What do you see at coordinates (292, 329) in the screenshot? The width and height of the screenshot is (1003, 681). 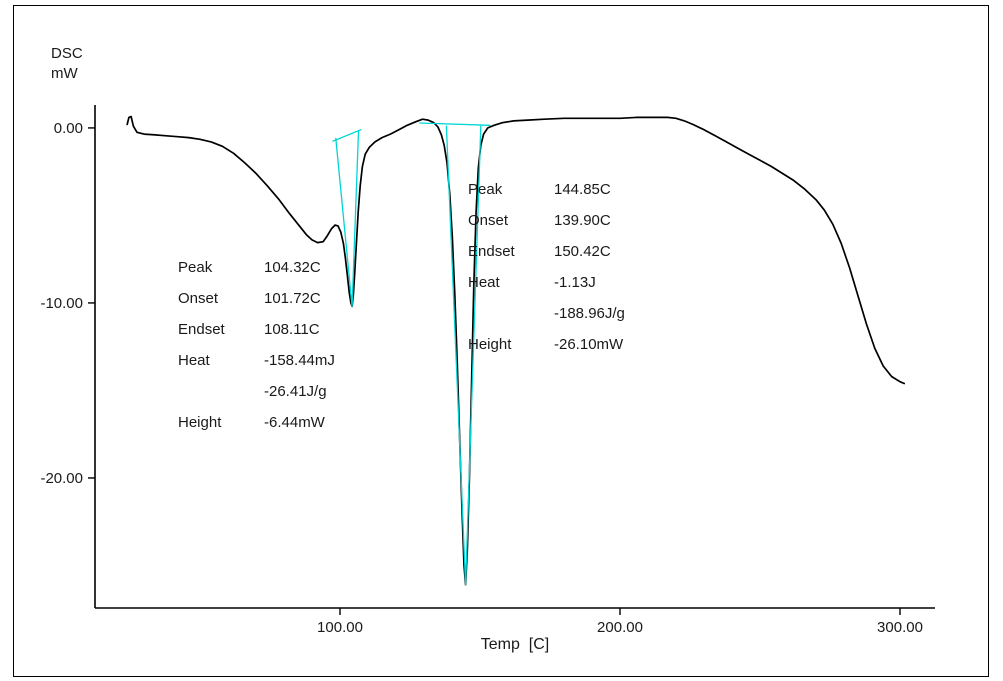 I see `annotation-value: 108.11C` at bounding box center [292, 329].